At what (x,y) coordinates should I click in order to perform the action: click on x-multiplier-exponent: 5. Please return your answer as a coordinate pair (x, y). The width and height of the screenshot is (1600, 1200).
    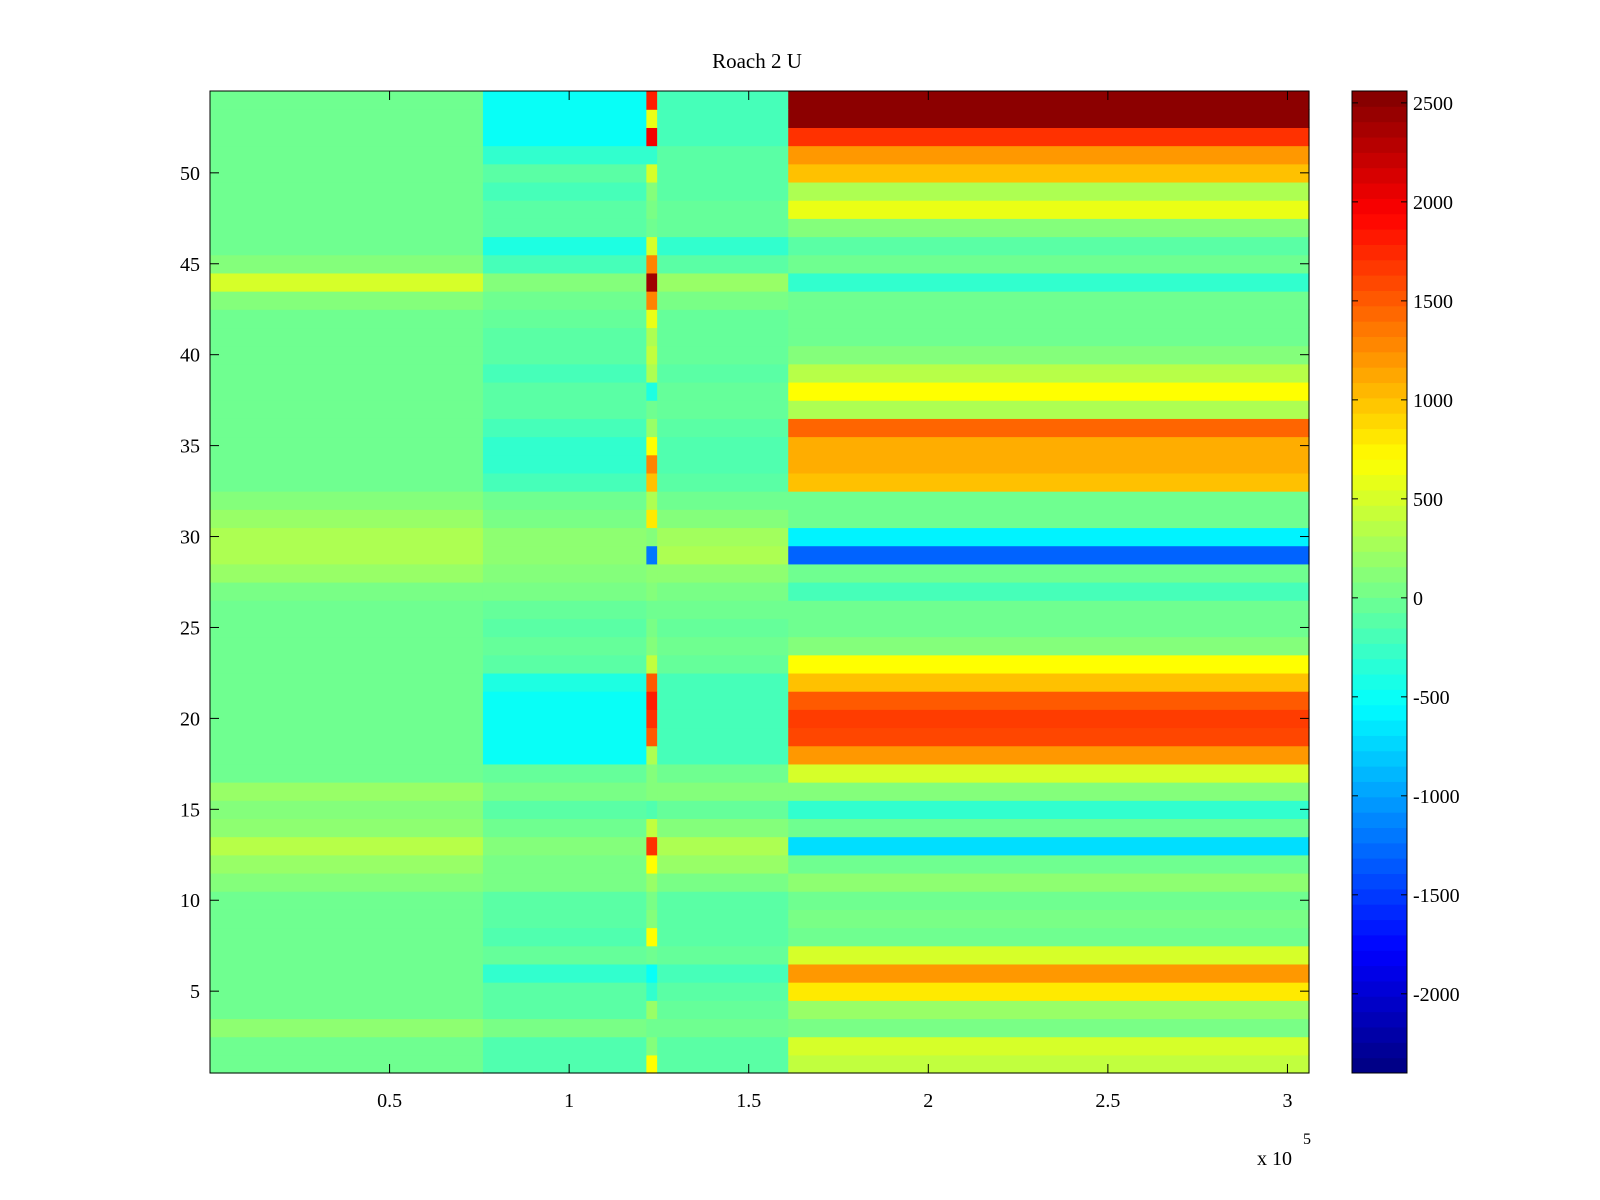
    Looking at the image, I should click on (1307, 1139).